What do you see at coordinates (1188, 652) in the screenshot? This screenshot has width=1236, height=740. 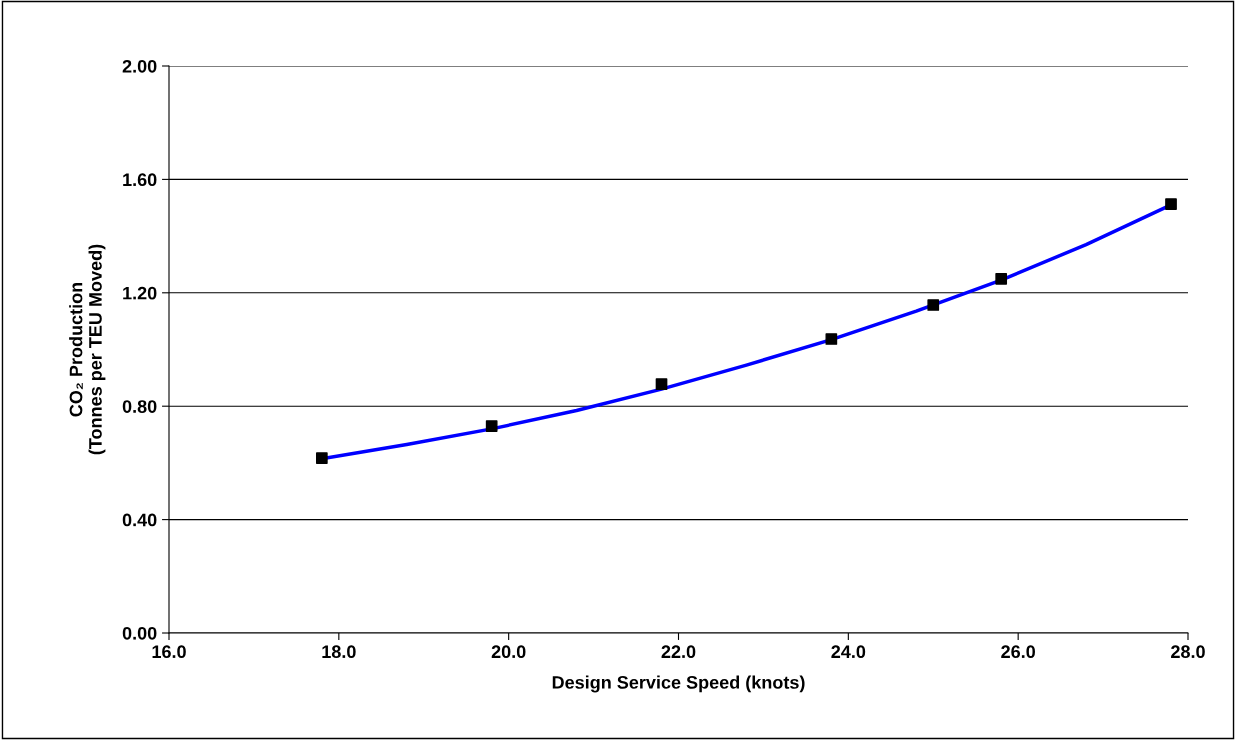 I see `x-tick-label: 28.0` at bounding box center [1188, 652].